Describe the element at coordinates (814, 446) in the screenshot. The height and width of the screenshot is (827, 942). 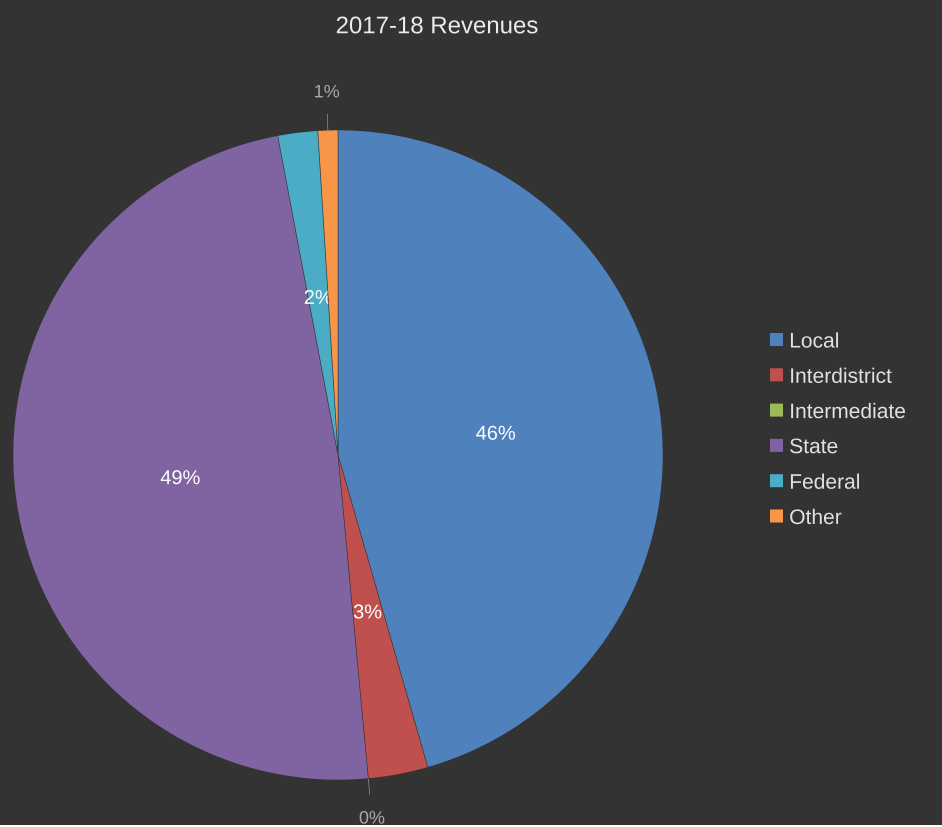
I see `legend-label: State` at that location.